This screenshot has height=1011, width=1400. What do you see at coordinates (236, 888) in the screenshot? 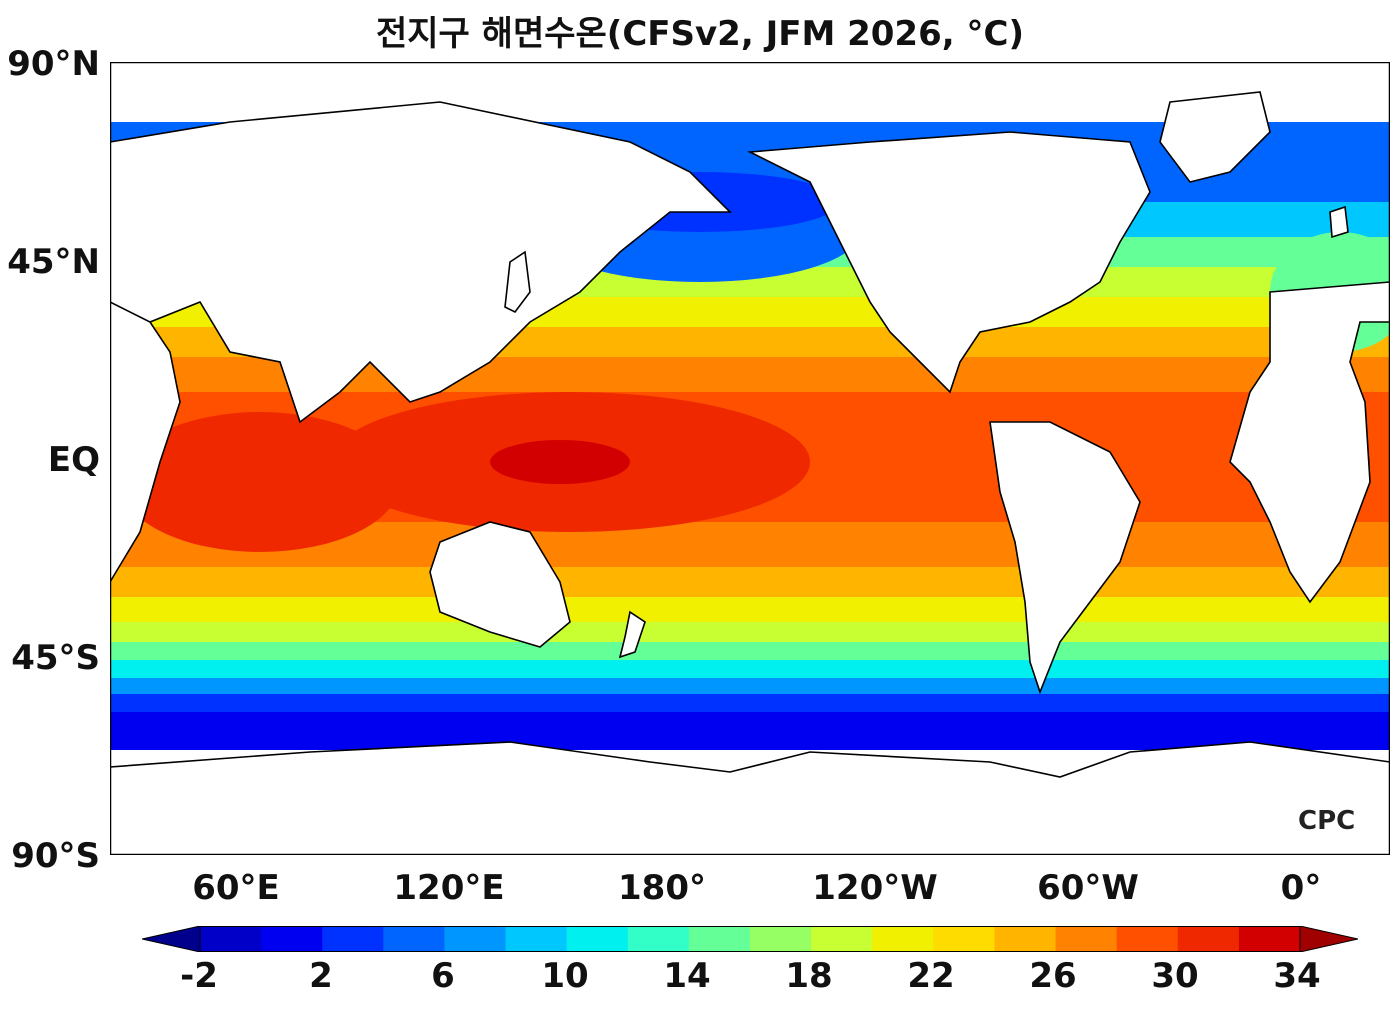
I see `x-tick-label-60e: 60°E` at bounding box center [236, 888].